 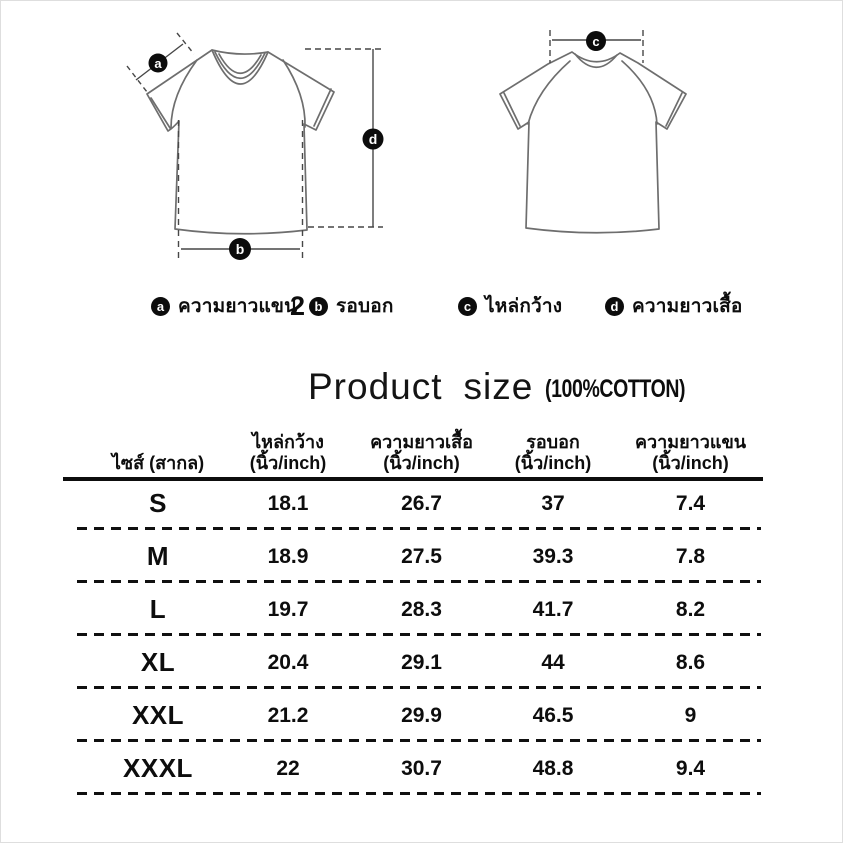 I want to click on table-row: S 18.1 26.7 37 7.4, so click(x=413, y=503).